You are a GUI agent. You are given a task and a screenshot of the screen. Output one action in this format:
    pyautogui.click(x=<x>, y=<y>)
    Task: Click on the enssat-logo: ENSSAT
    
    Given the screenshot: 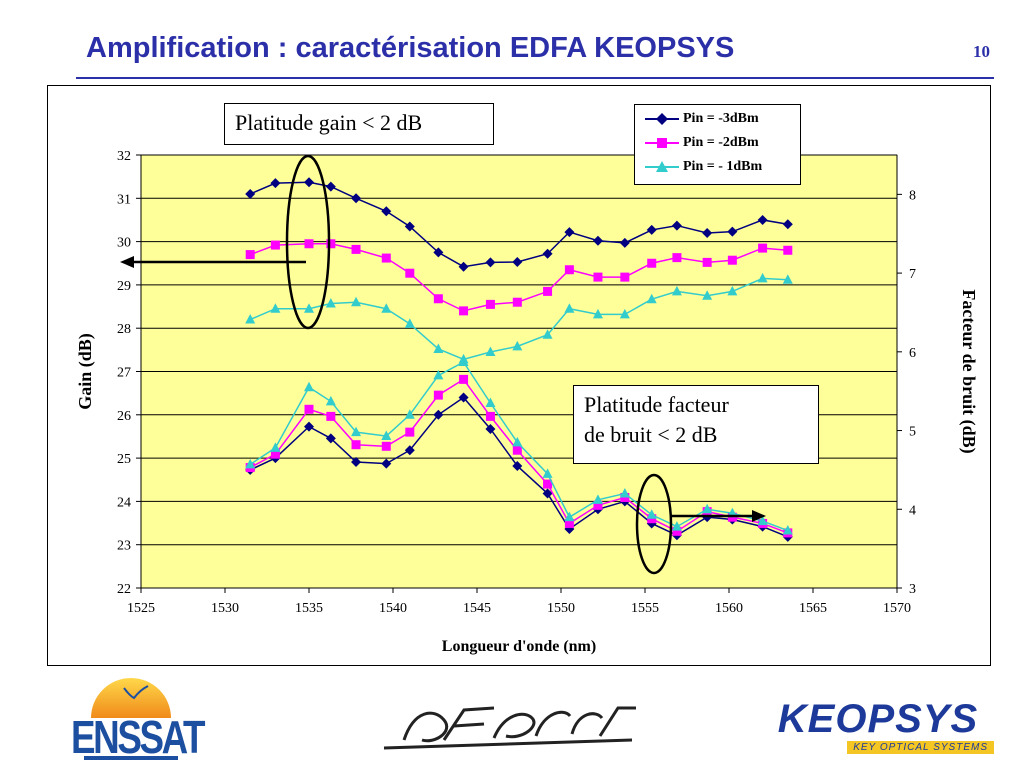 What is the action you would take?
    pyautogui.click(x=131, y=712)
    